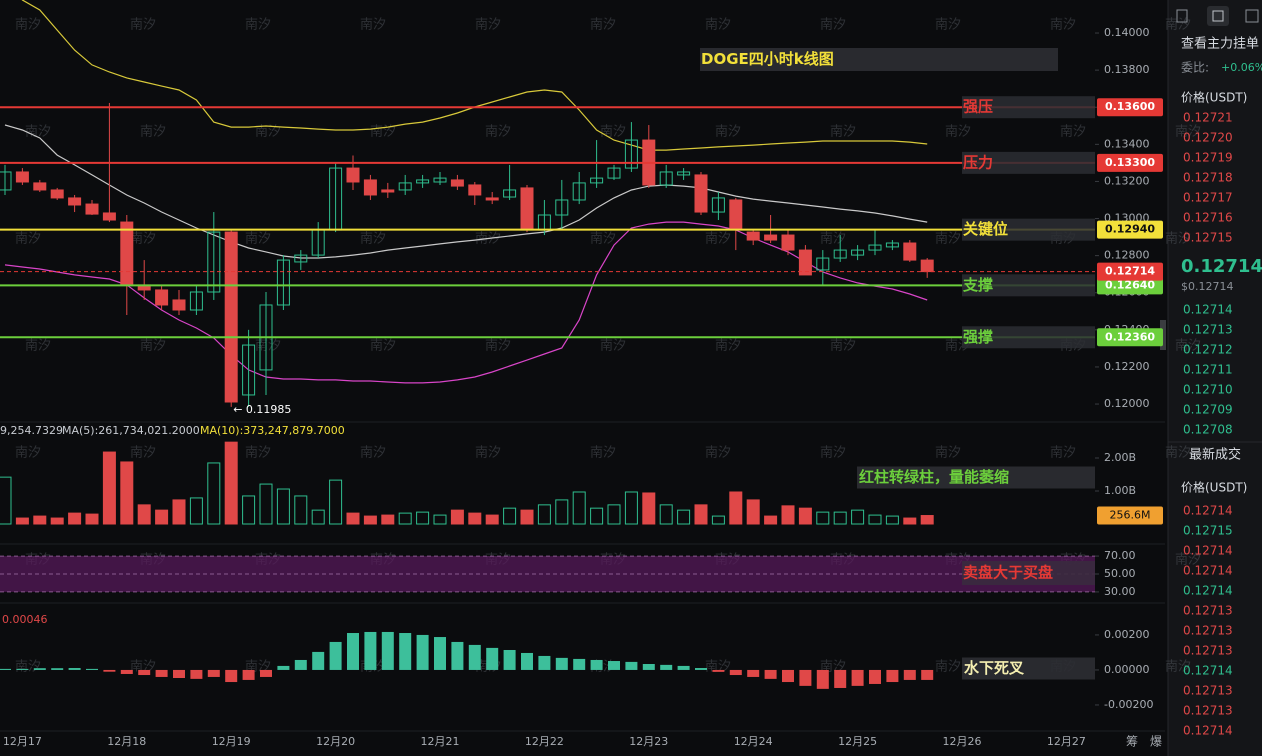 The image size is (1262, 756). What do you see at coordinates (131, 430) in the screenshot?
I see `volume-legend: MA(5):261,734,021.2000` at bounding box center [131, 430].